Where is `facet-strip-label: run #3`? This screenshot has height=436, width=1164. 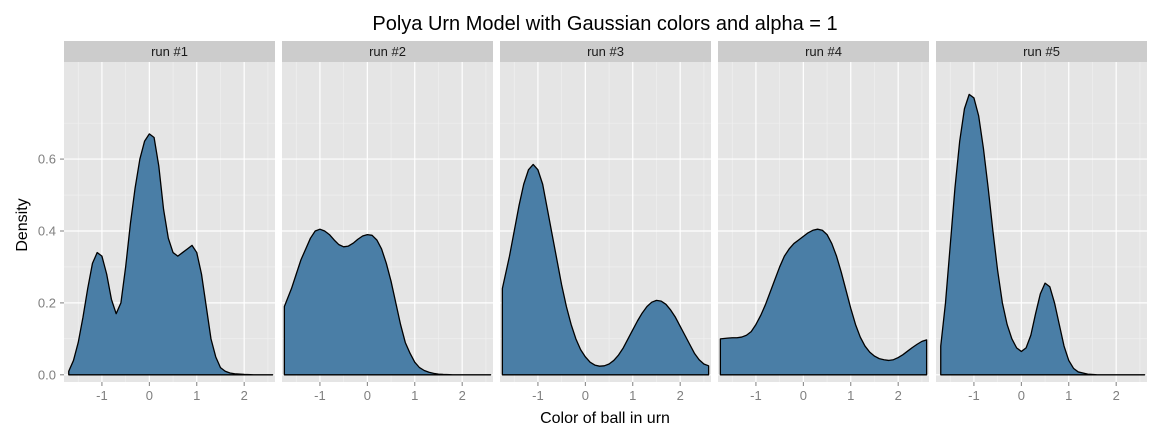 facet-strip-label: run #3 is located at coordinates (605, 51).